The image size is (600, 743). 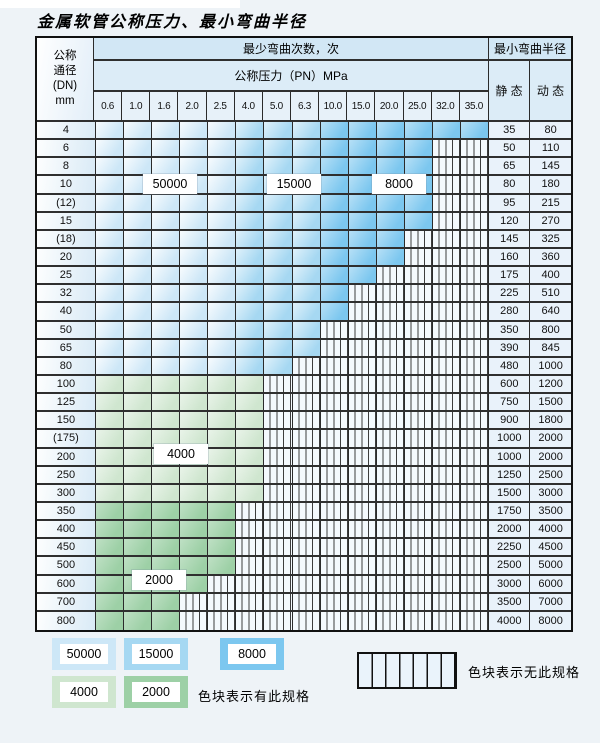 What do you see at coordinates (276, 106) in the screenshot?
I see `pressure-tick: 5.0` at bounding box center [276, 106].